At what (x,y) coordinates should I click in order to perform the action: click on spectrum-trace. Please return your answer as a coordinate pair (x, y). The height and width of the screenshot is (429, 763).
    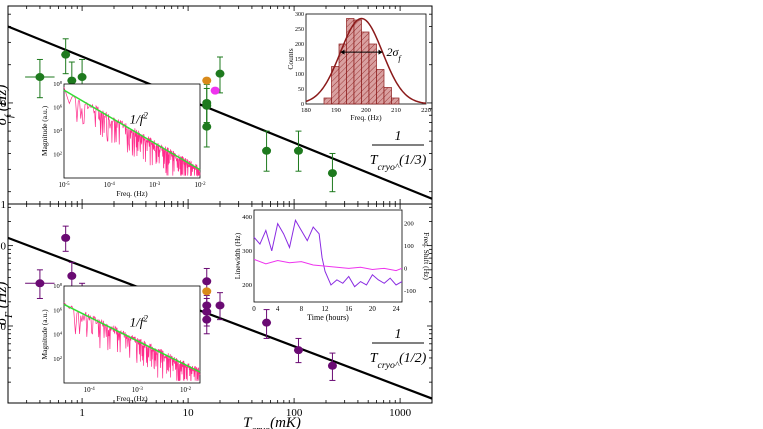
    Looking at the image, I should click on (132, 341).